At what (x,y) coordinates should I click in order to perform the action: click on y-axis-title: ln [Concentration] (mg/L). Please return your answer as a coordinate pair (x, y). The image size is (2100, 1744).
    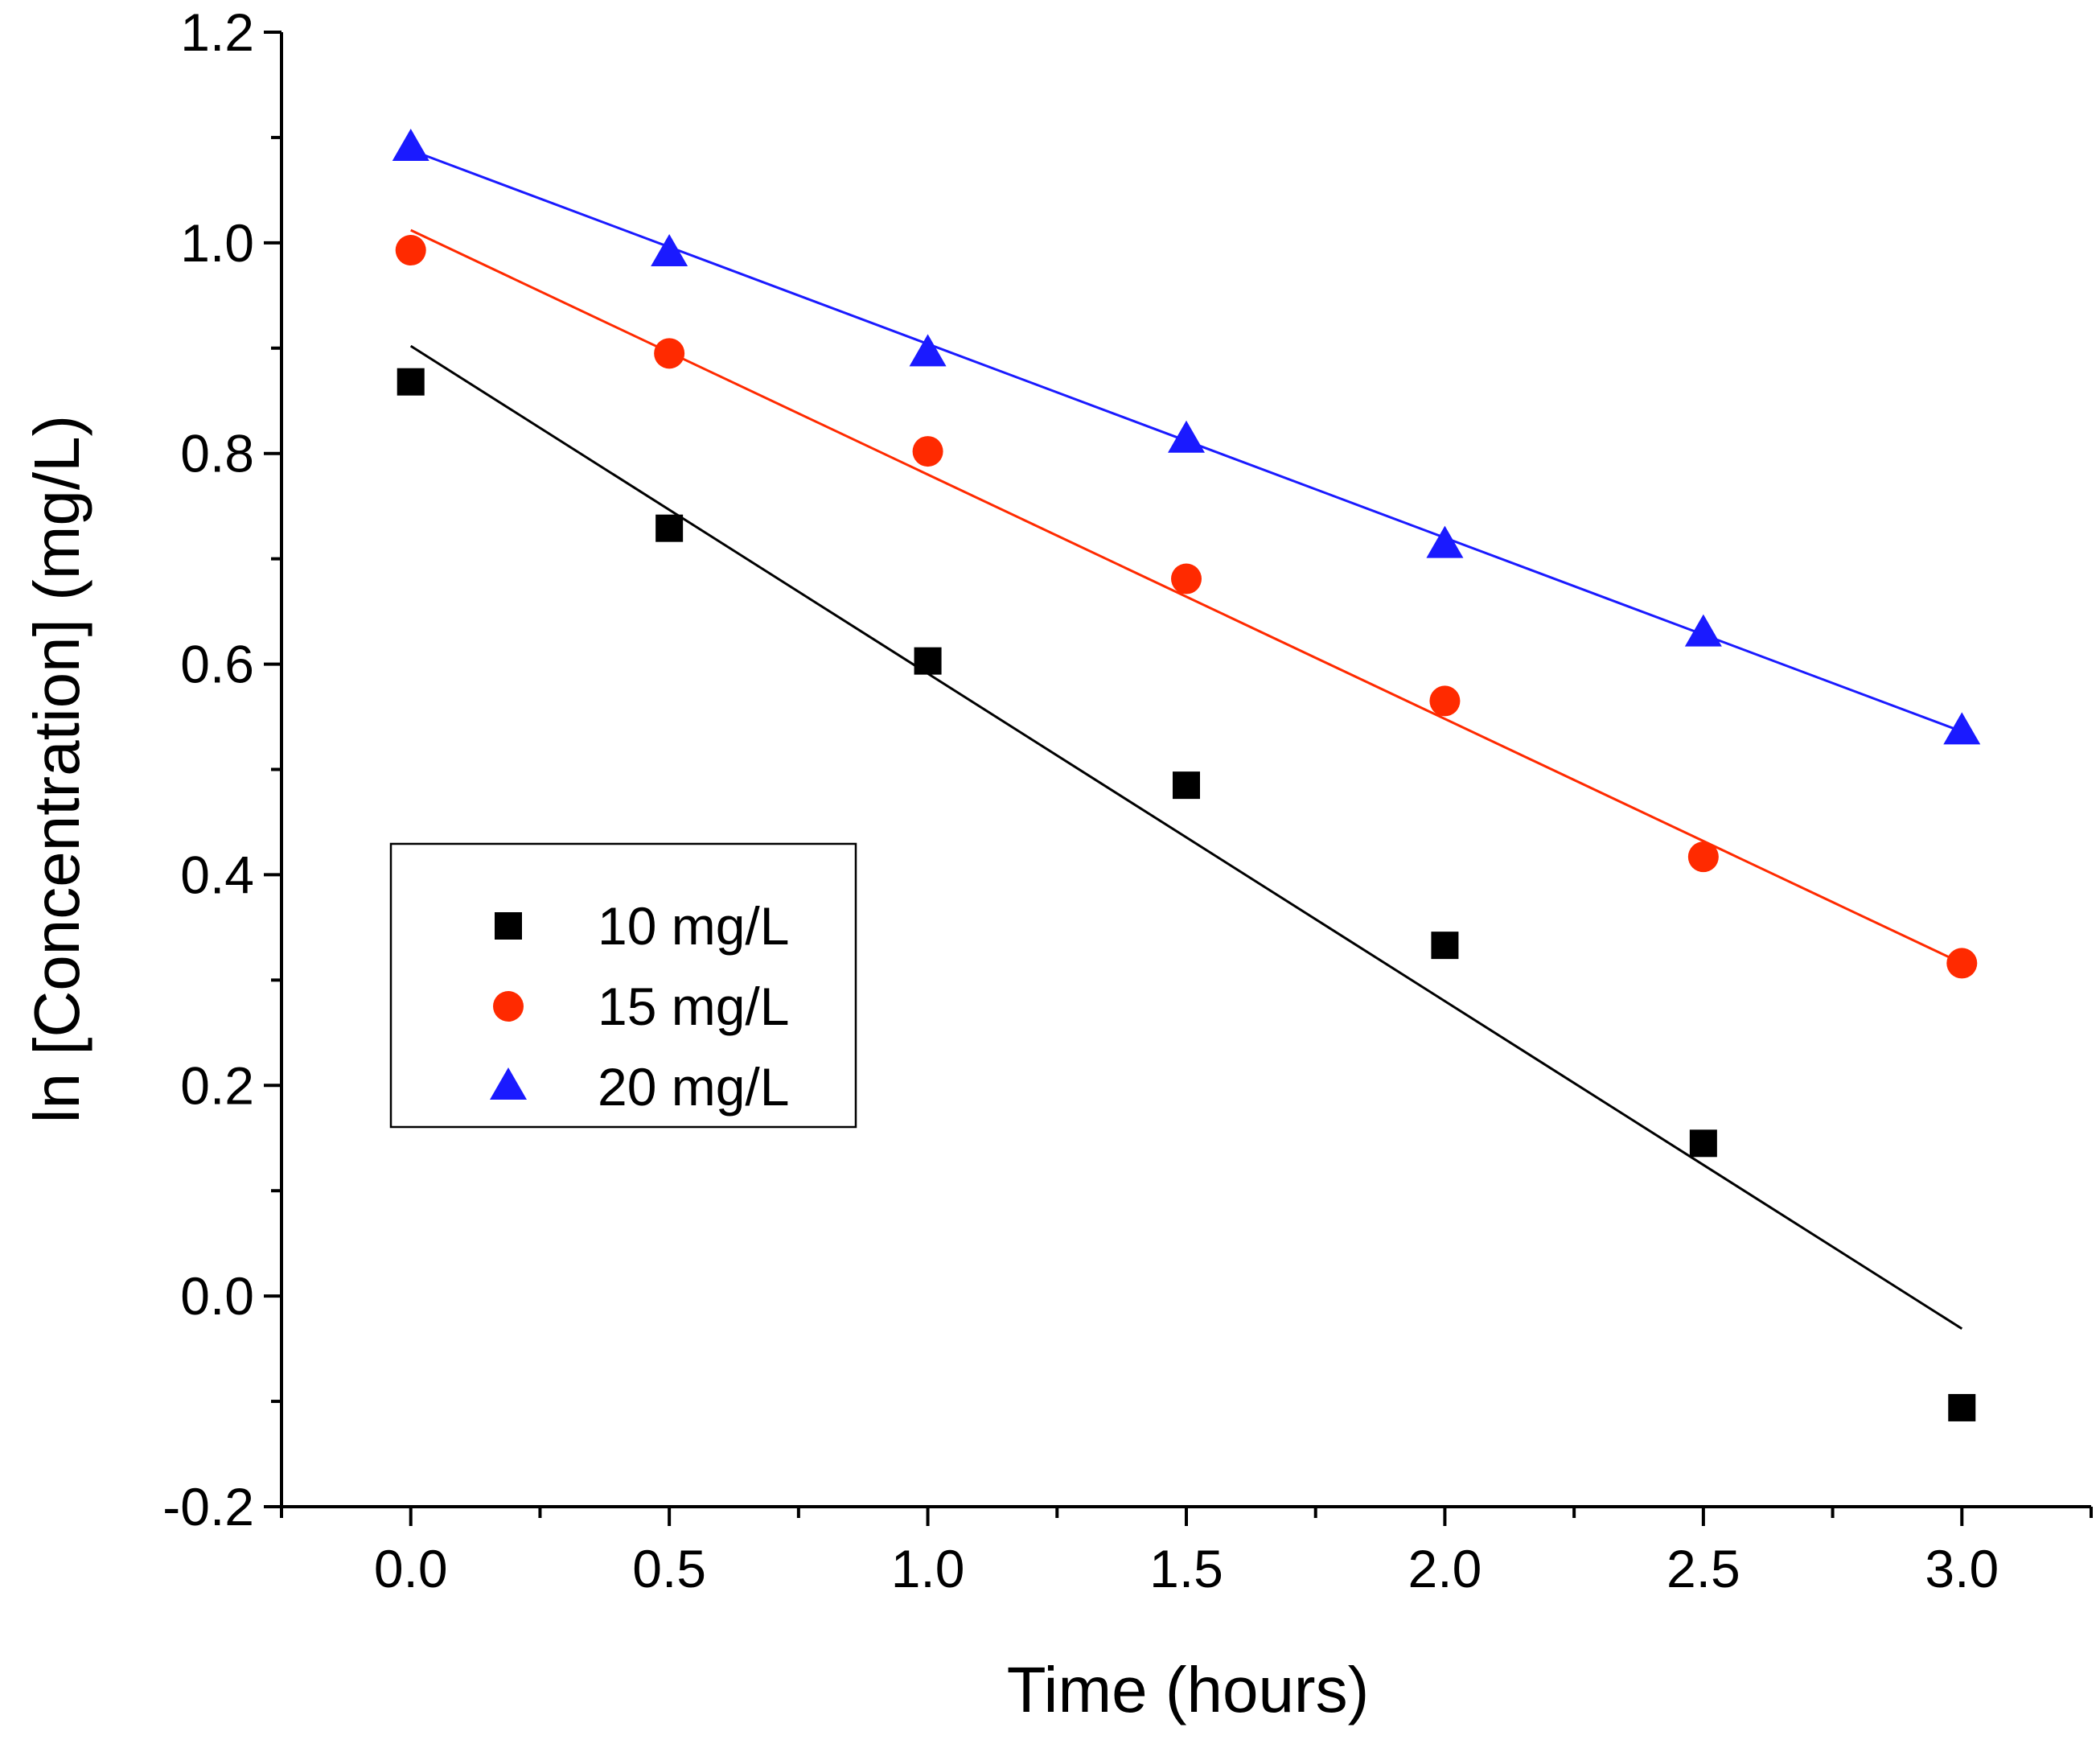
    Looking at the image, I should click on (56, 769).